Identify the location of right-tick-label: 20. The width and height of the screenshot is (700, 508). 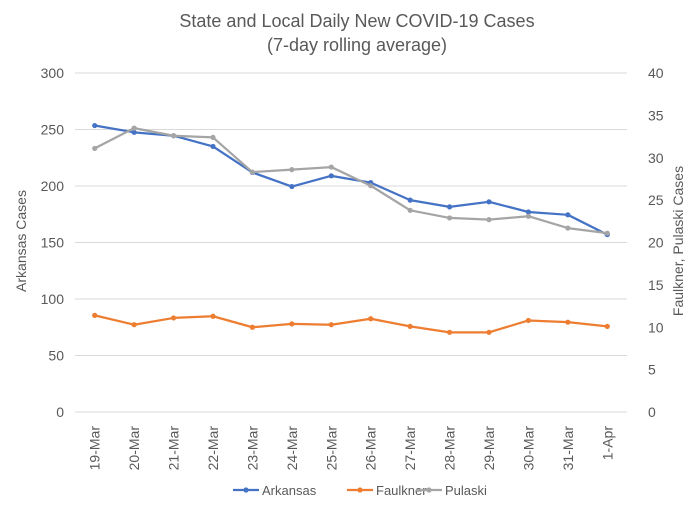
(656, 243).